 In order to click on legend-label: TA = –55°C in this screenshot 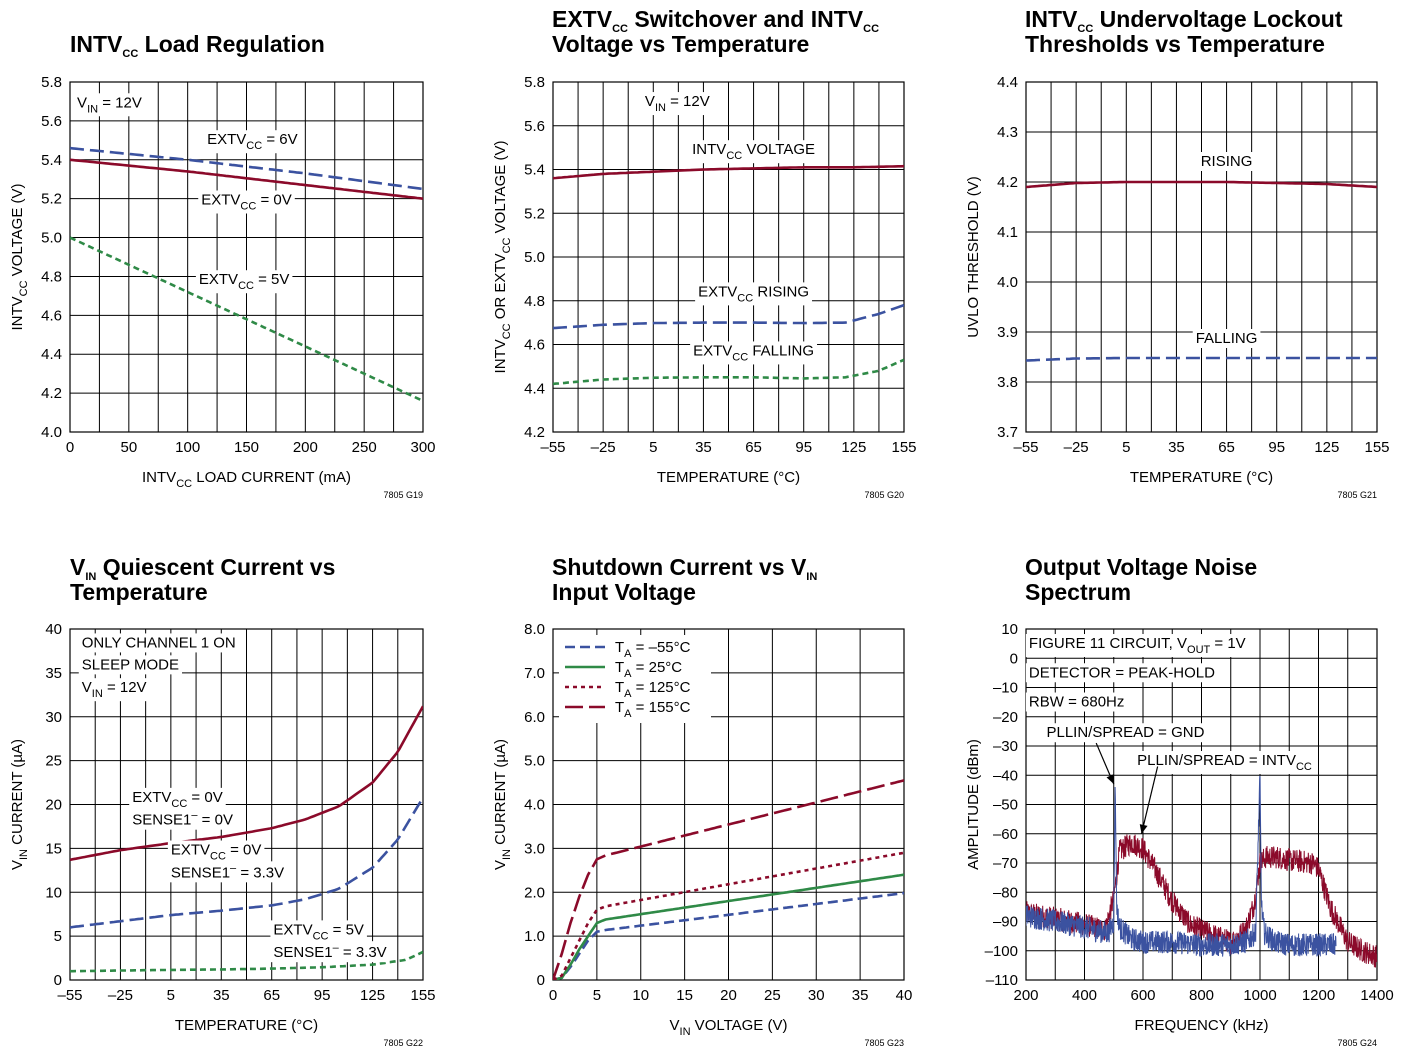, I will do `click(653, 649)`.